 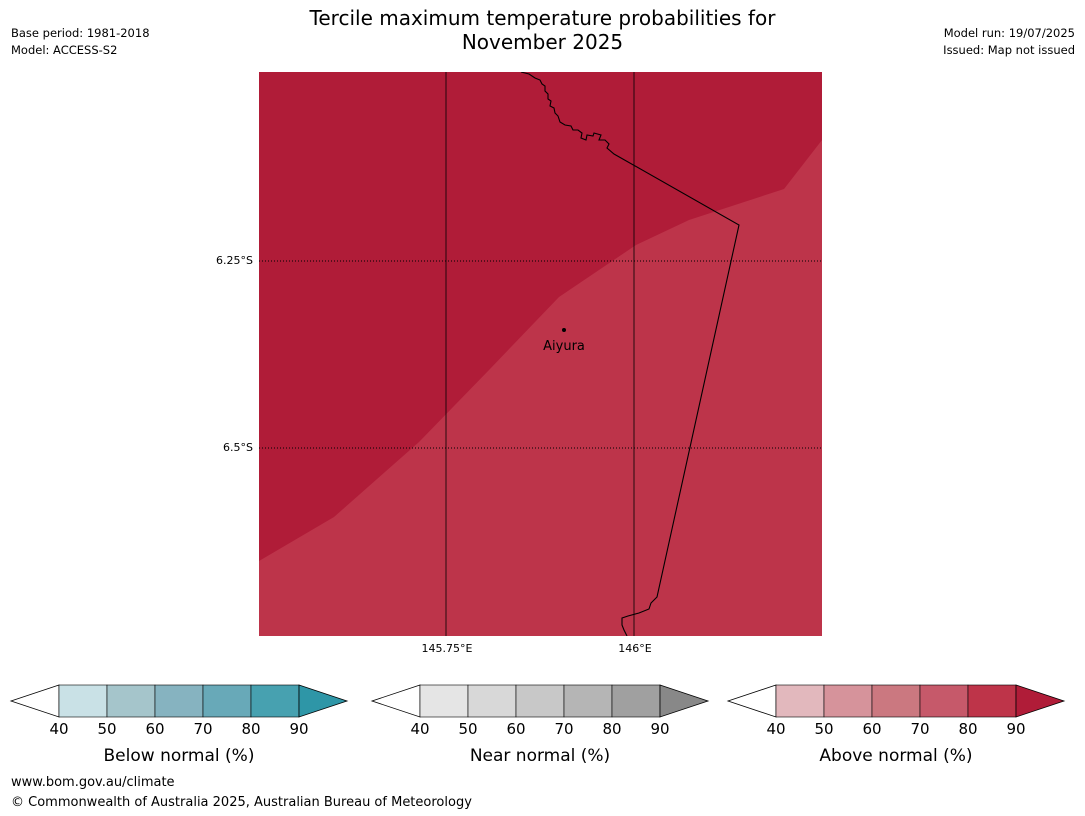 I want to click on below-colorbar-tick: 50, so click(x=106, y=729).